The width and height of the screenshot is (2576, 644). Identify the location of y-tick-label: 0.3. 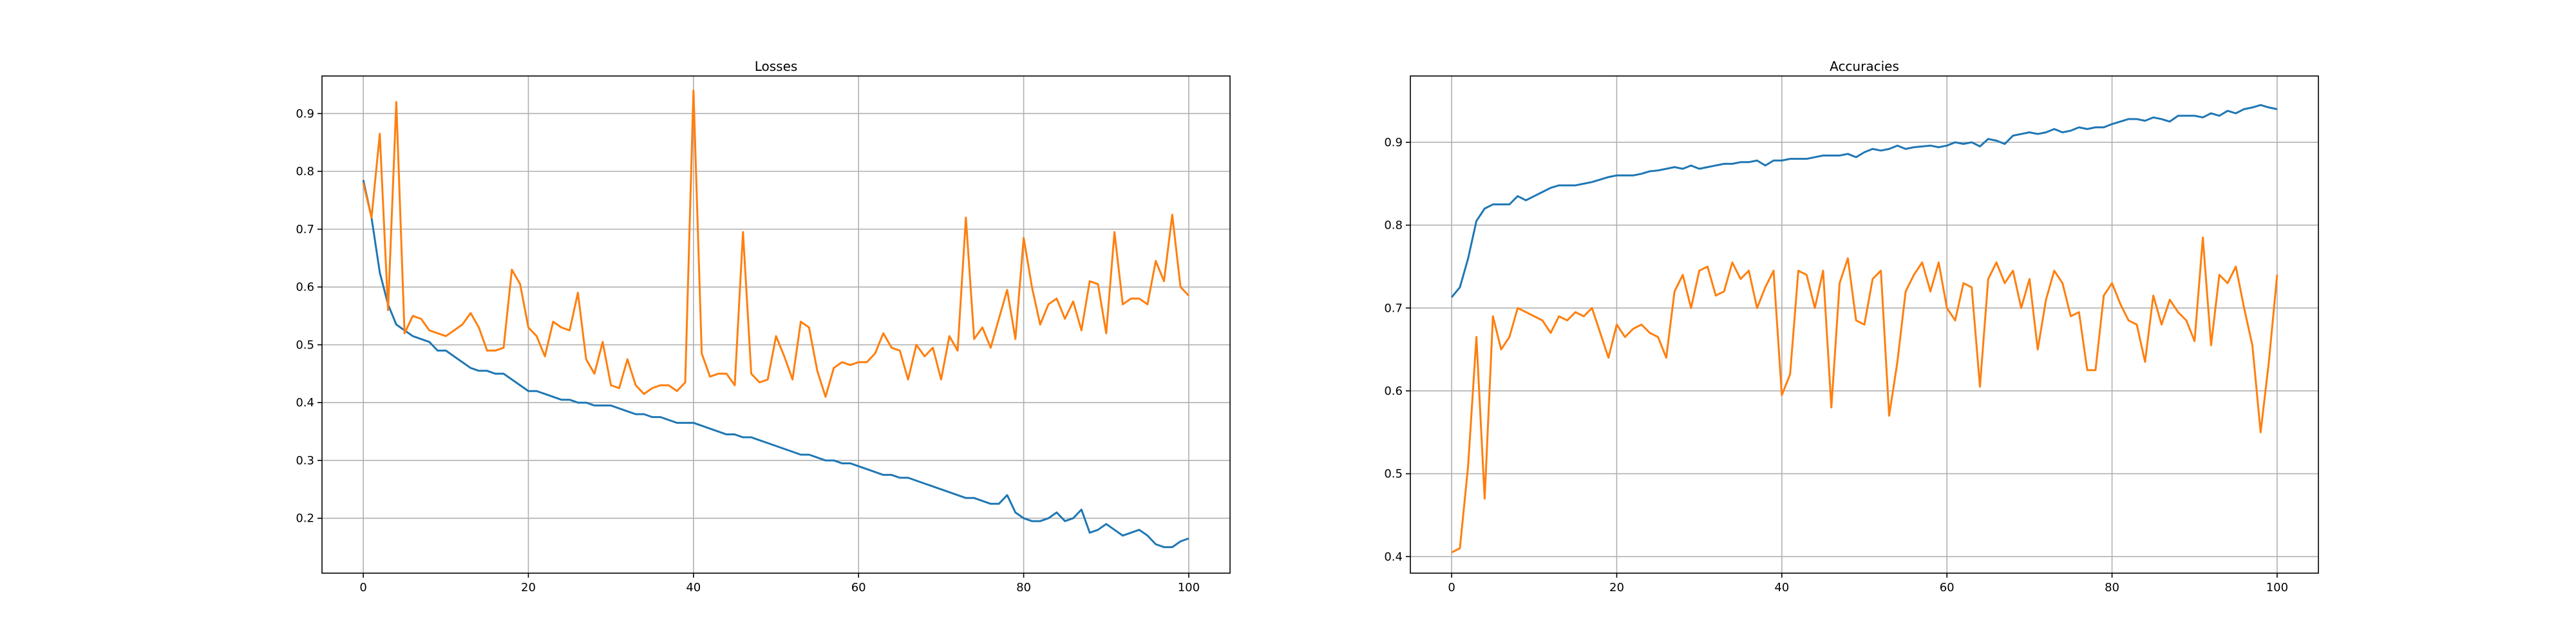
(305, 461).